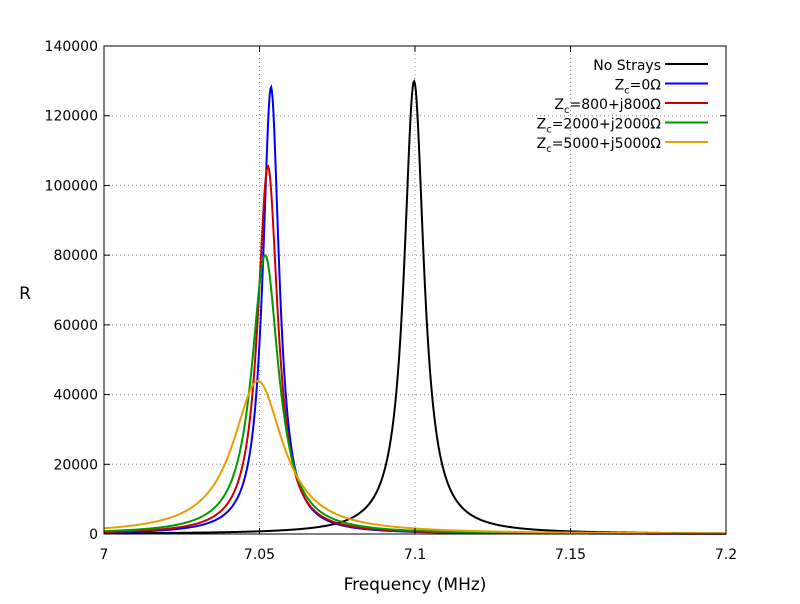  What do you see at coordinates (71, 186) in the screenshot?
I see `y-tick-label: 100000` at bounding box center [71, 186].